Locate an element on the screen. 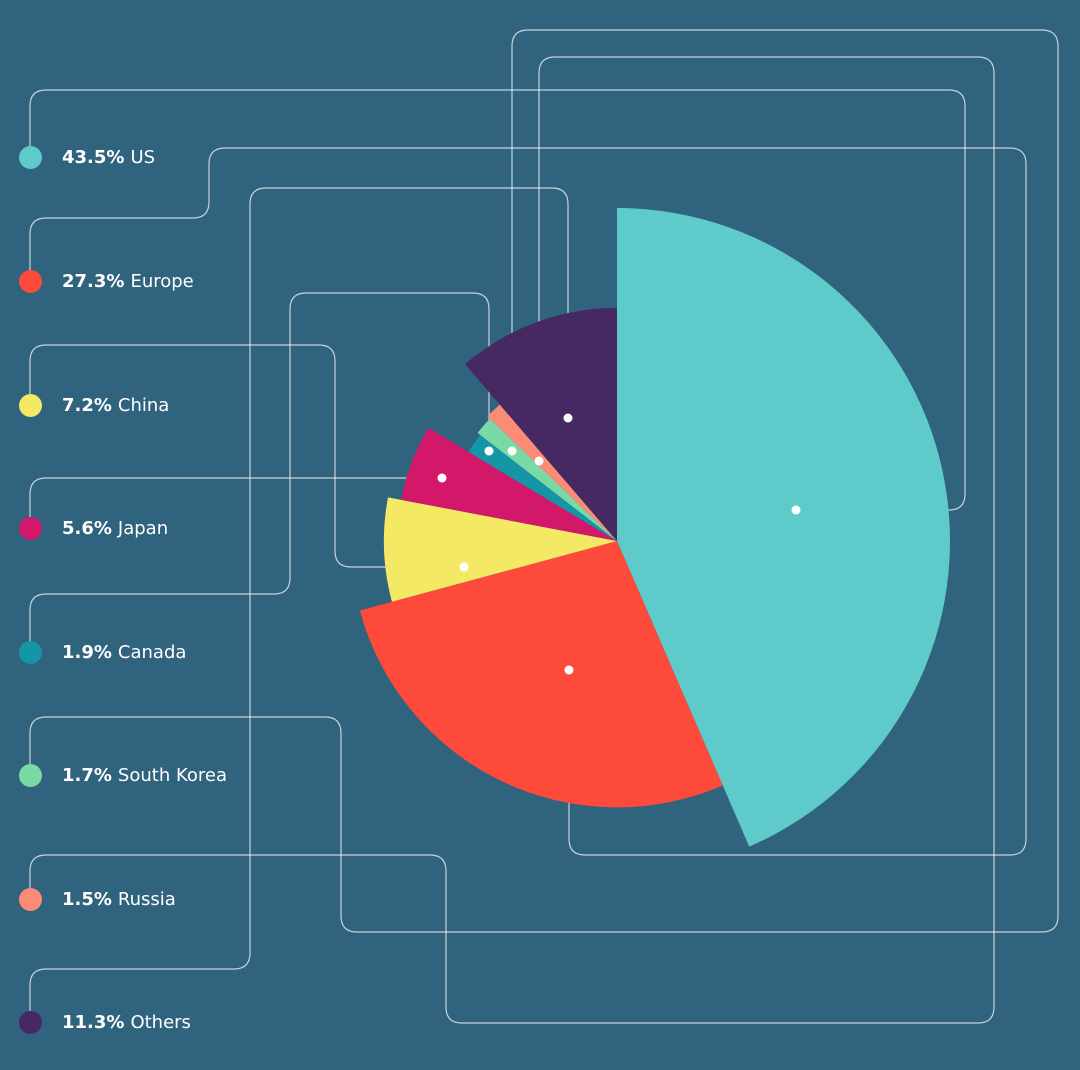 This screenshot has height=1070, width=1080. legend-item-others: 11.3% Others is located at coordinates (105, 1022).